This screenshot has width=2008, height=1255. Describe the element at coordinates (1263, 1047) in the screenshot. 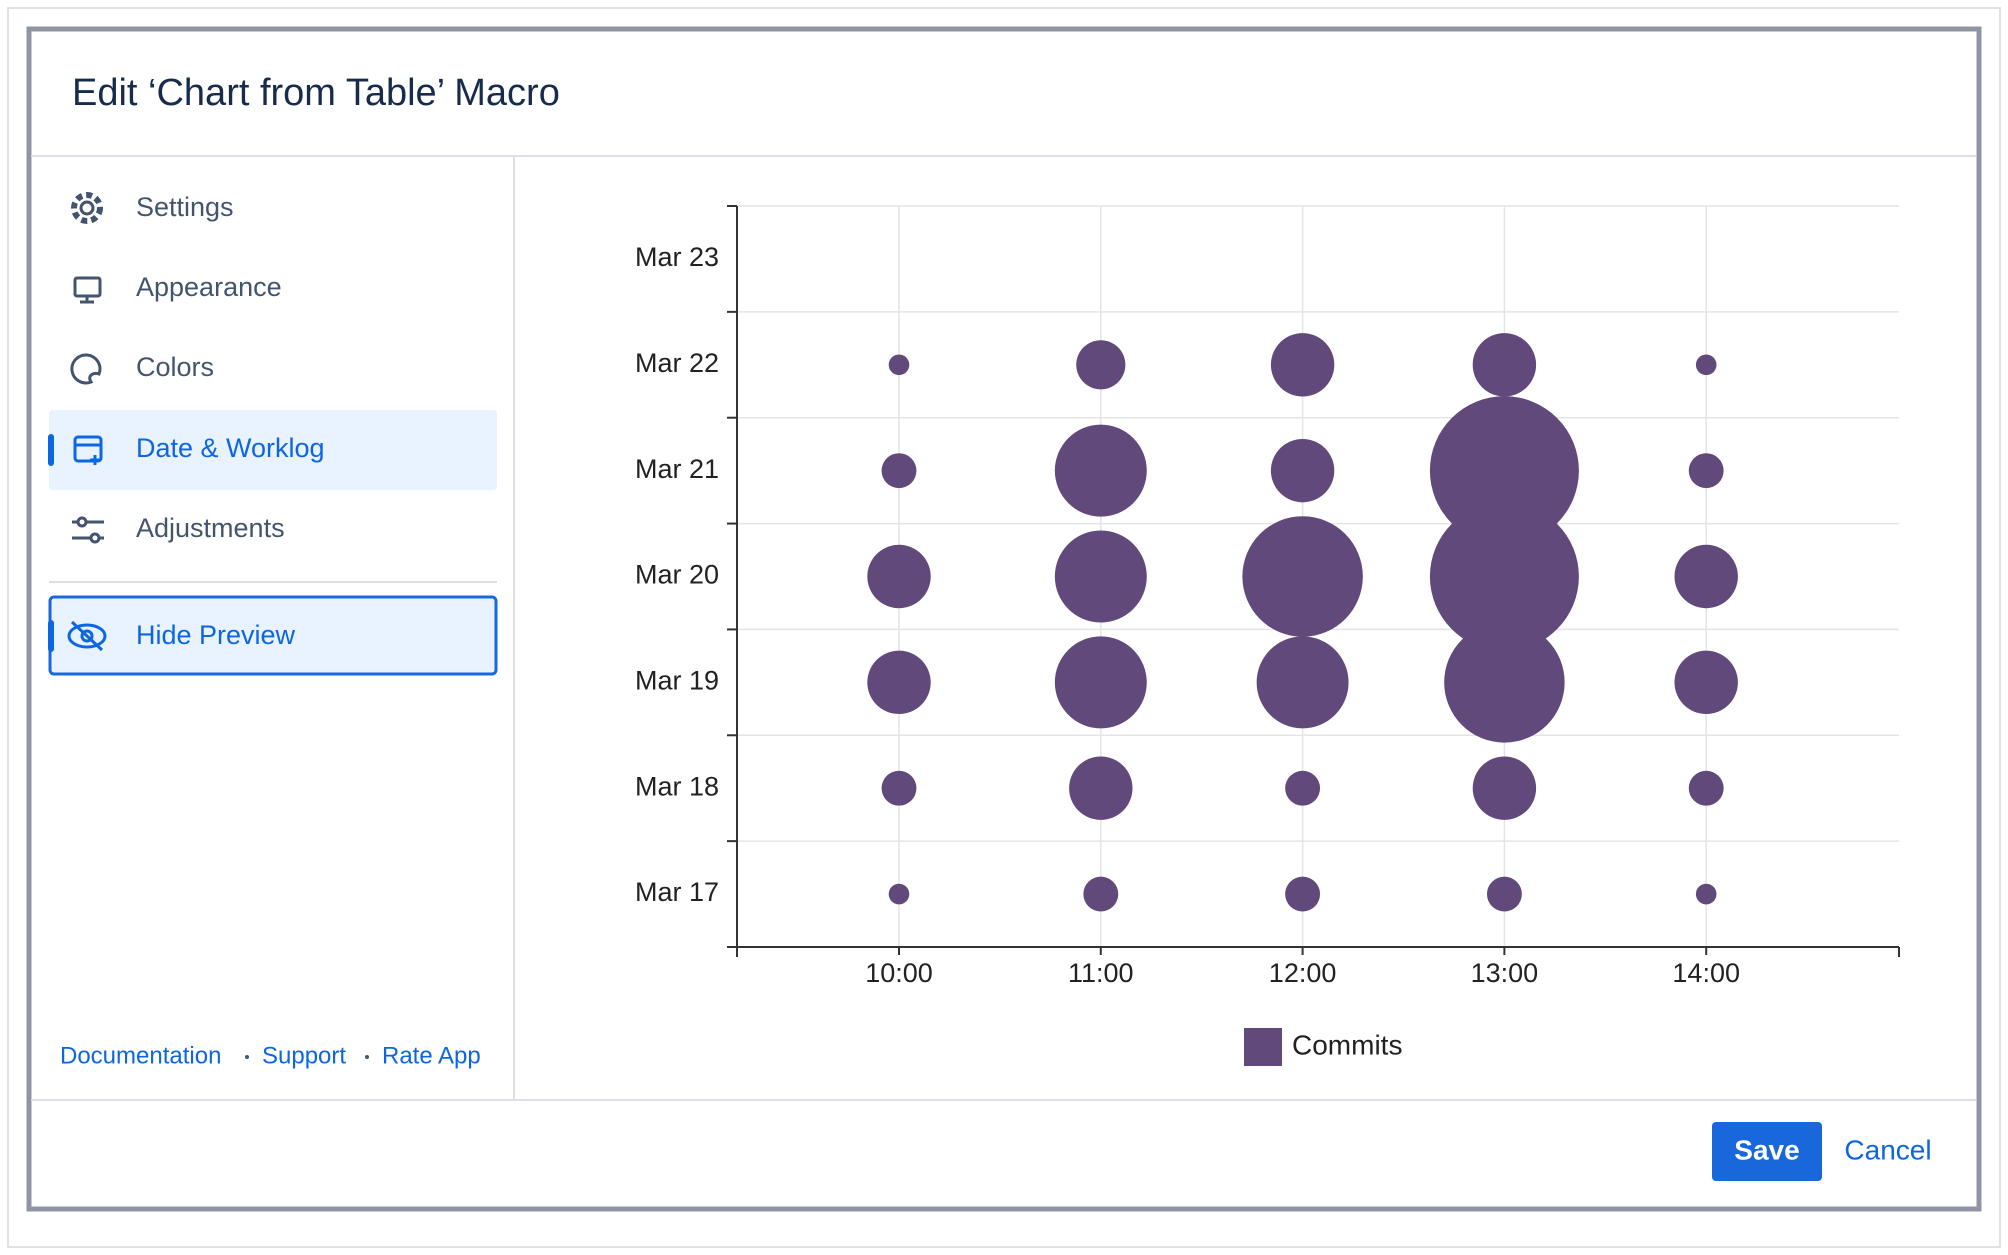

I see `legend-swatch` at that location.